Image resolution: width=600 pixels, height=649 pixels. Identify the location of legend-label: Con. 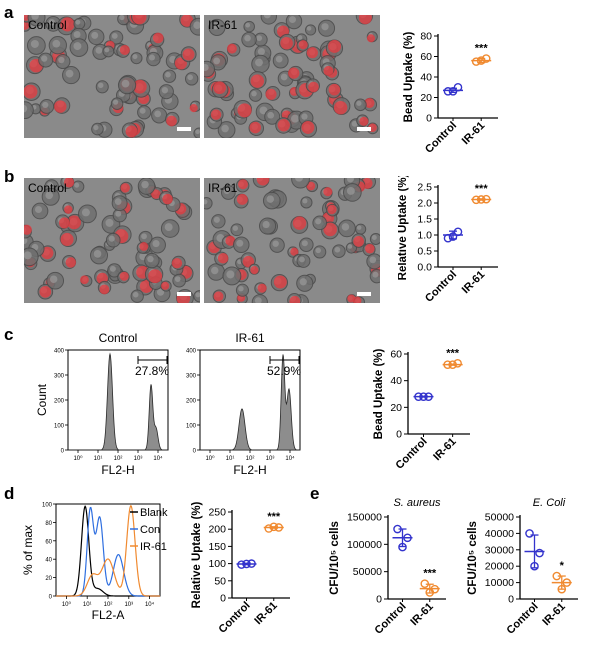
(150, 530).